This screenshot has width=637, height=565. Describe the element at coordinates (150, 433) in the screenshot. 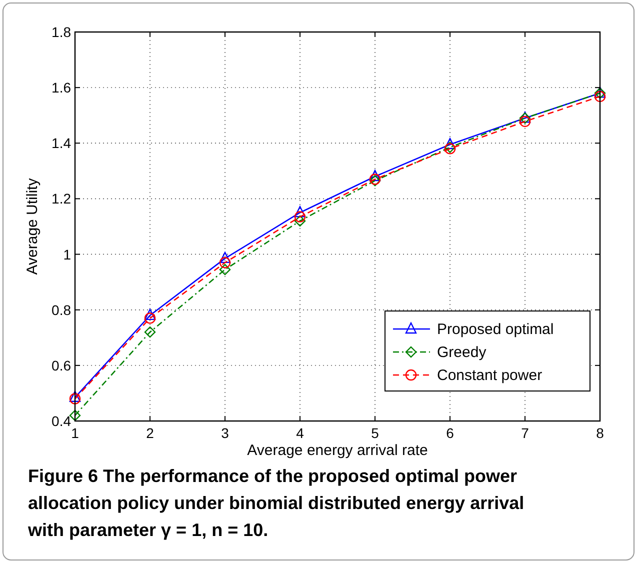

I see `x-tick-label: 2` at that location.